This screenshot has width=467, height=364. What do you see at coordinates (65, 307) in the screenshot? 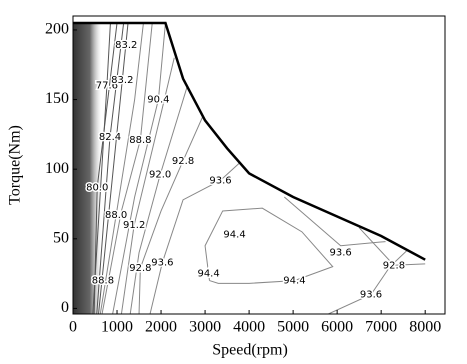
I see `y-tick-label: 0` at bounding box center [65, 307].